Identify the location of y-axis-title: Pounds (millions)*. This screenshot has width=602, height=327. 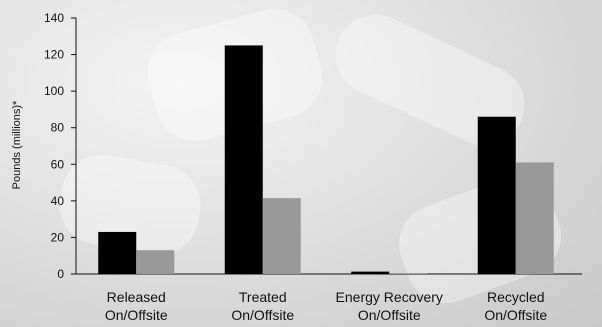
(17, 144).